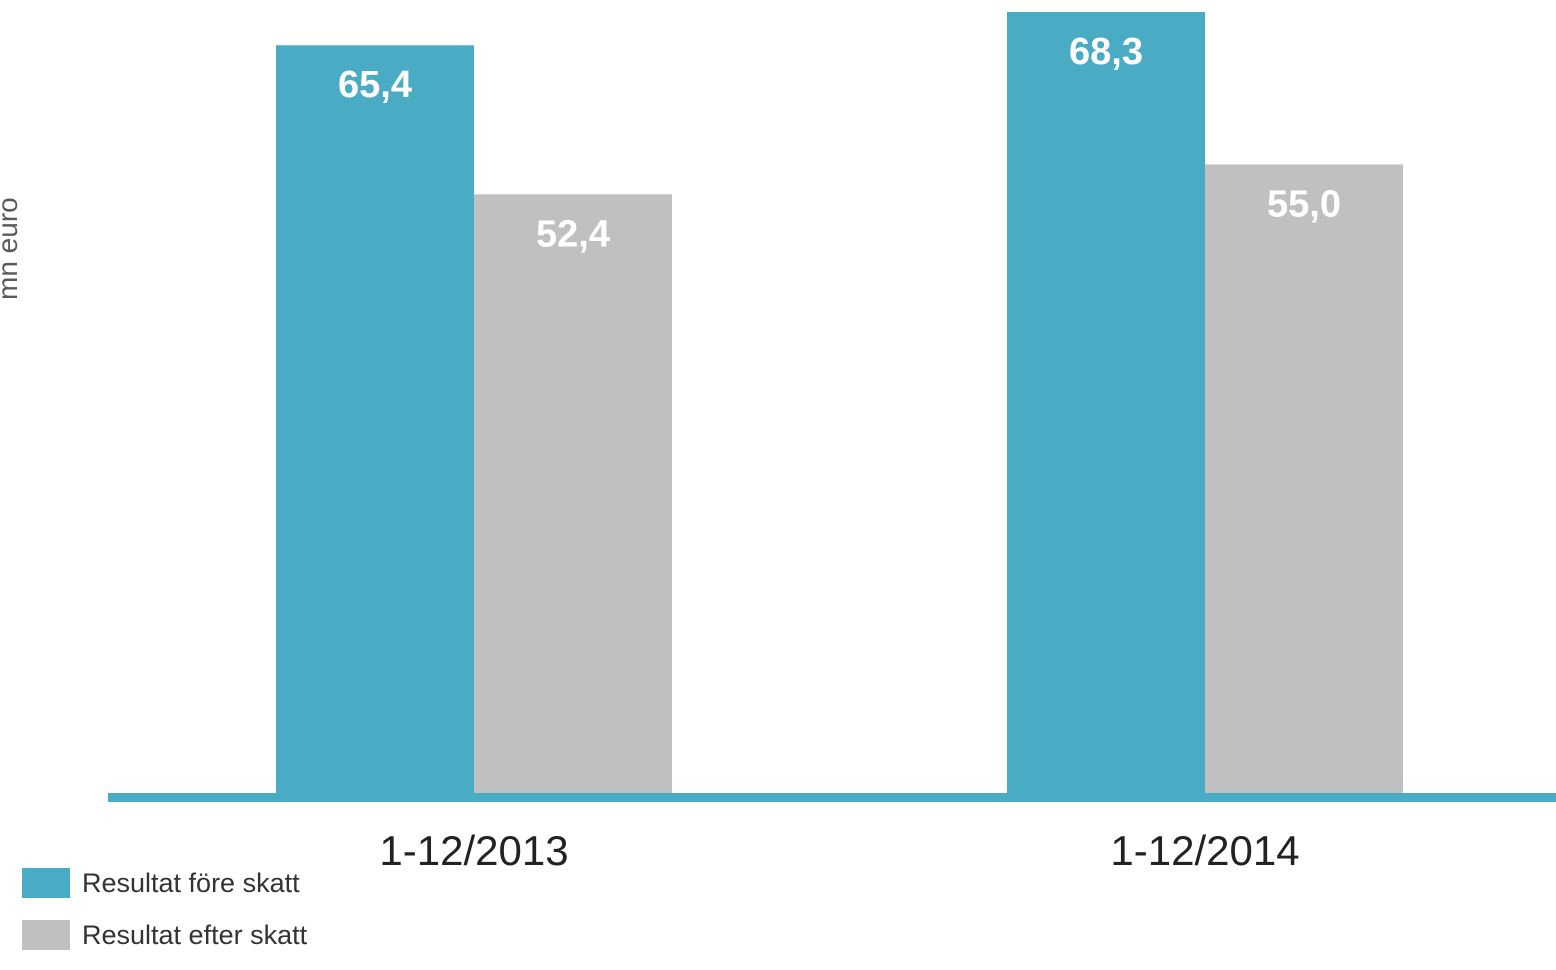 Image resolution: width=1556 pixels, height=970 pixels. Describe the element at coordinates (1304, 204) in the screenshot. I see `data-label-after-tax-1: 55,0` at that location.